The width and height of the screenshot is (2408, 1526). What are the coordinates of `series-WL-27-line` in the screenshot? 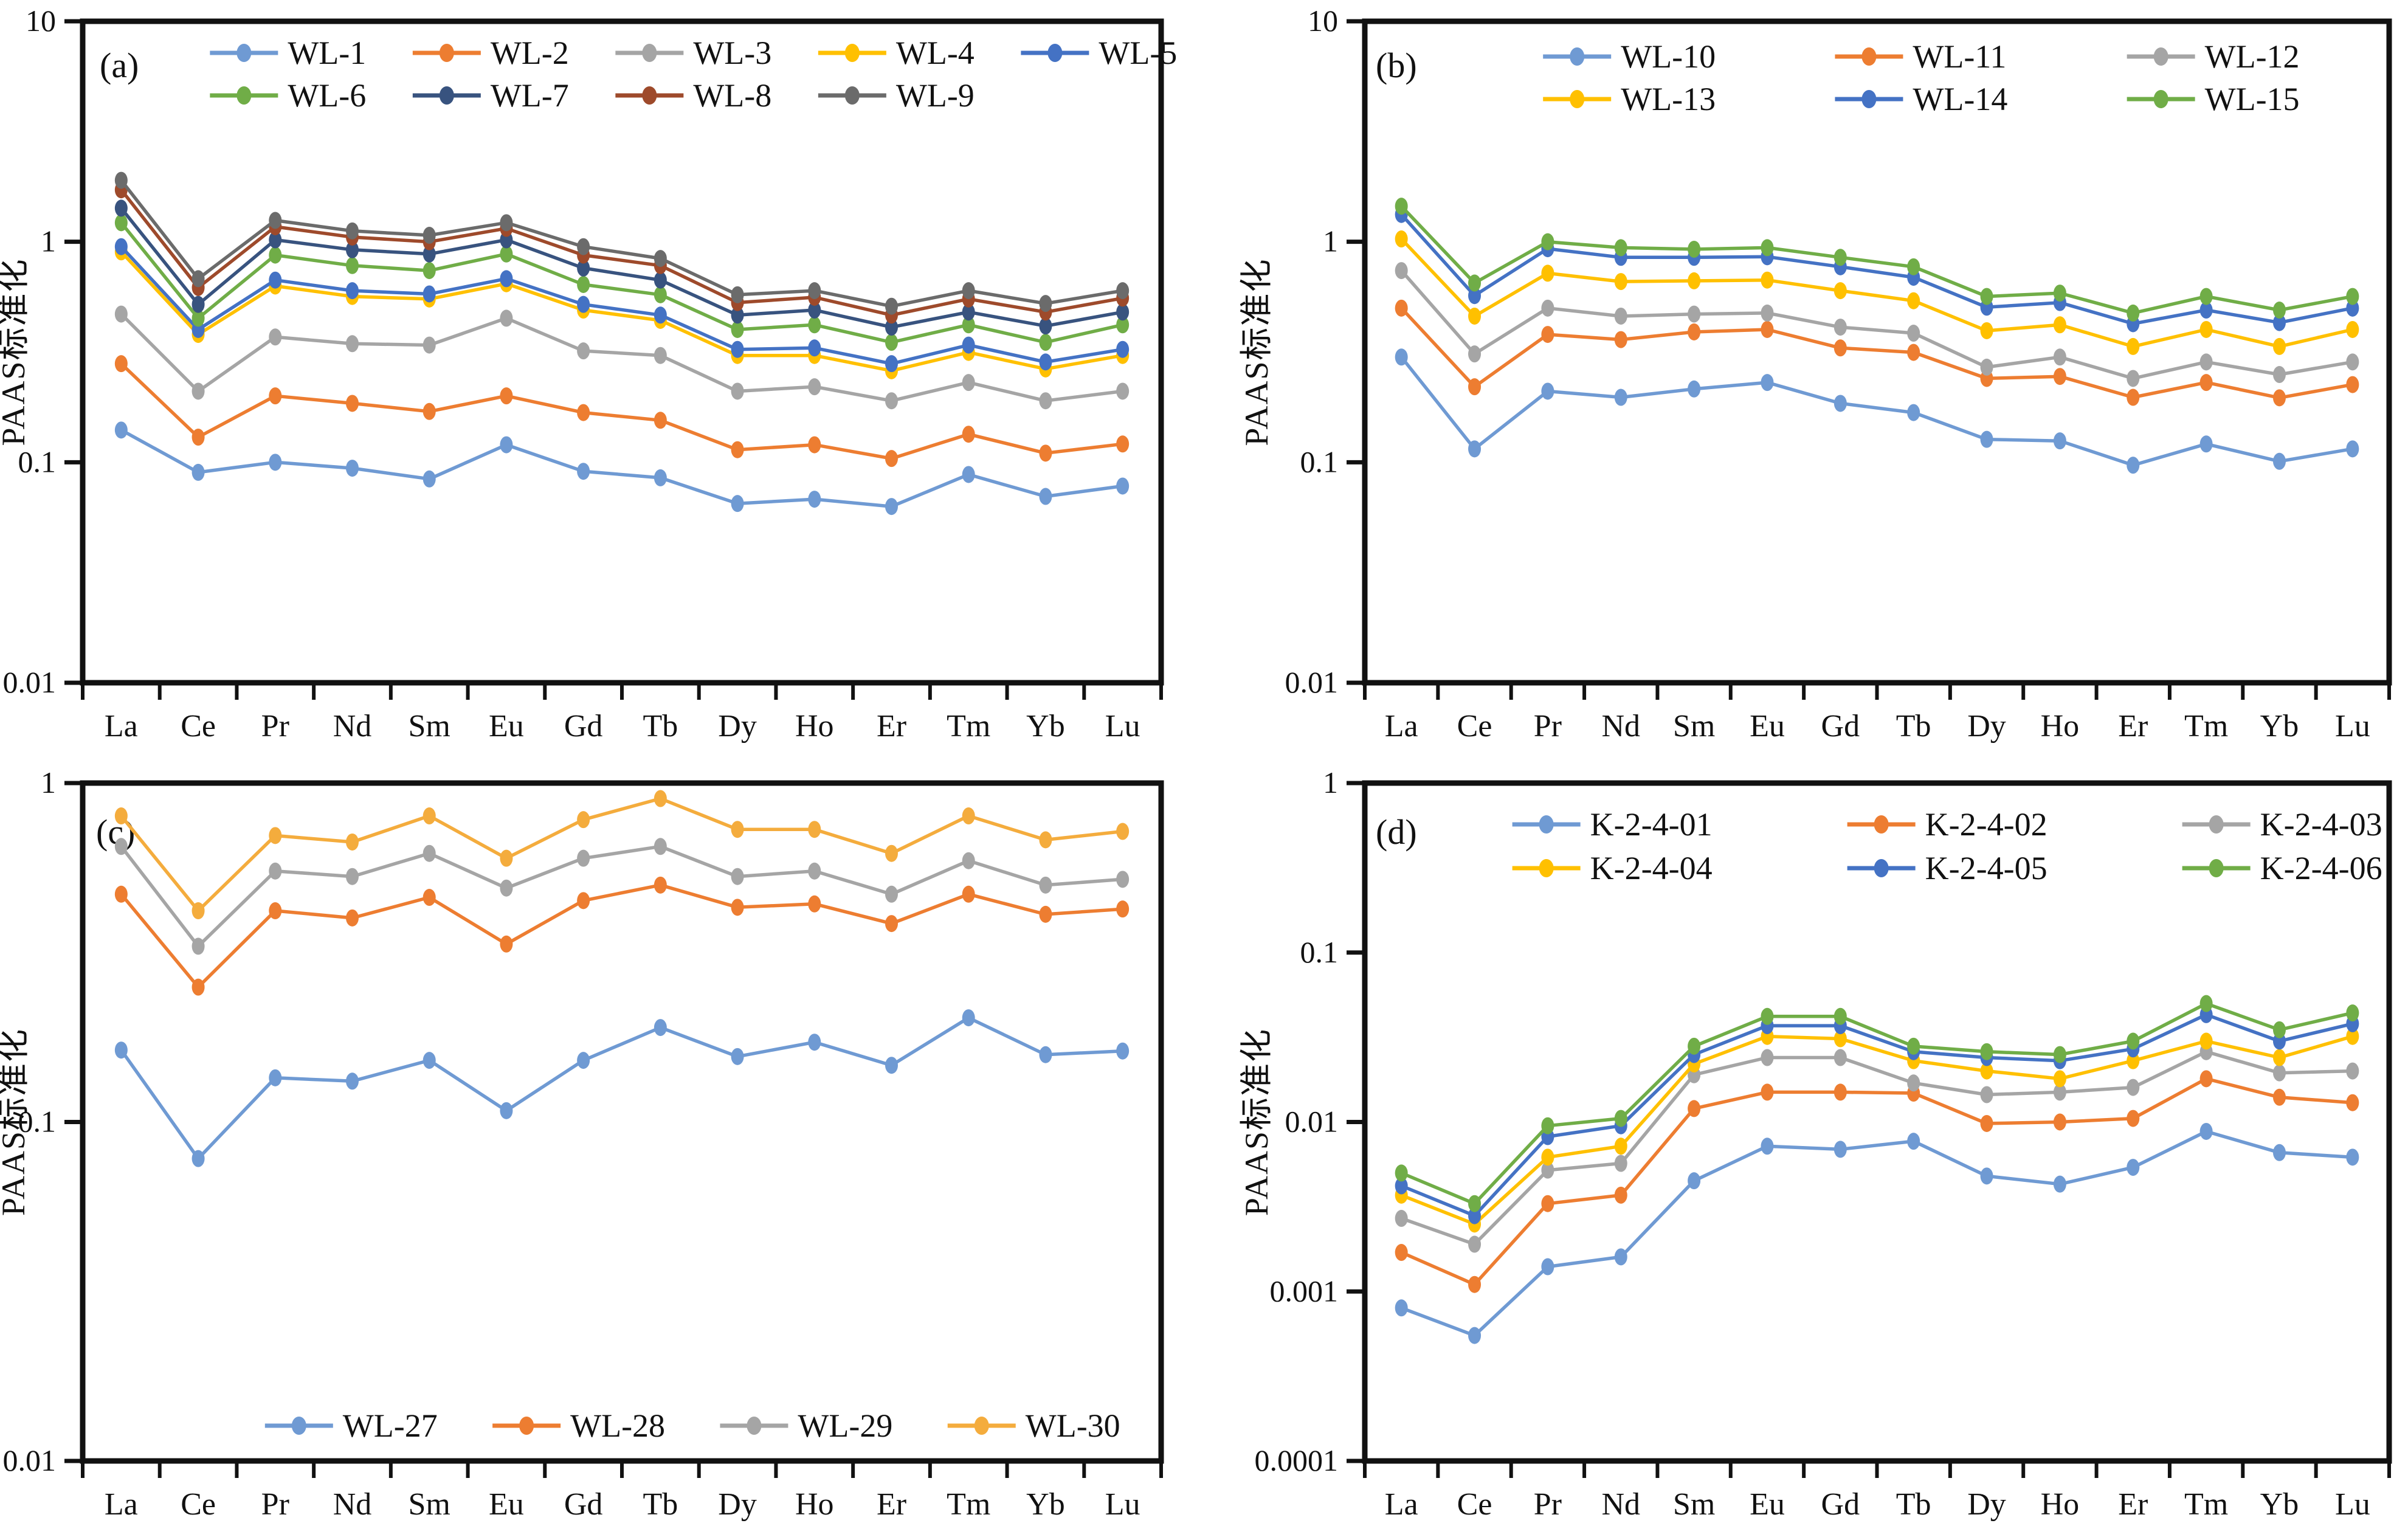 It's located at (621, 1088).